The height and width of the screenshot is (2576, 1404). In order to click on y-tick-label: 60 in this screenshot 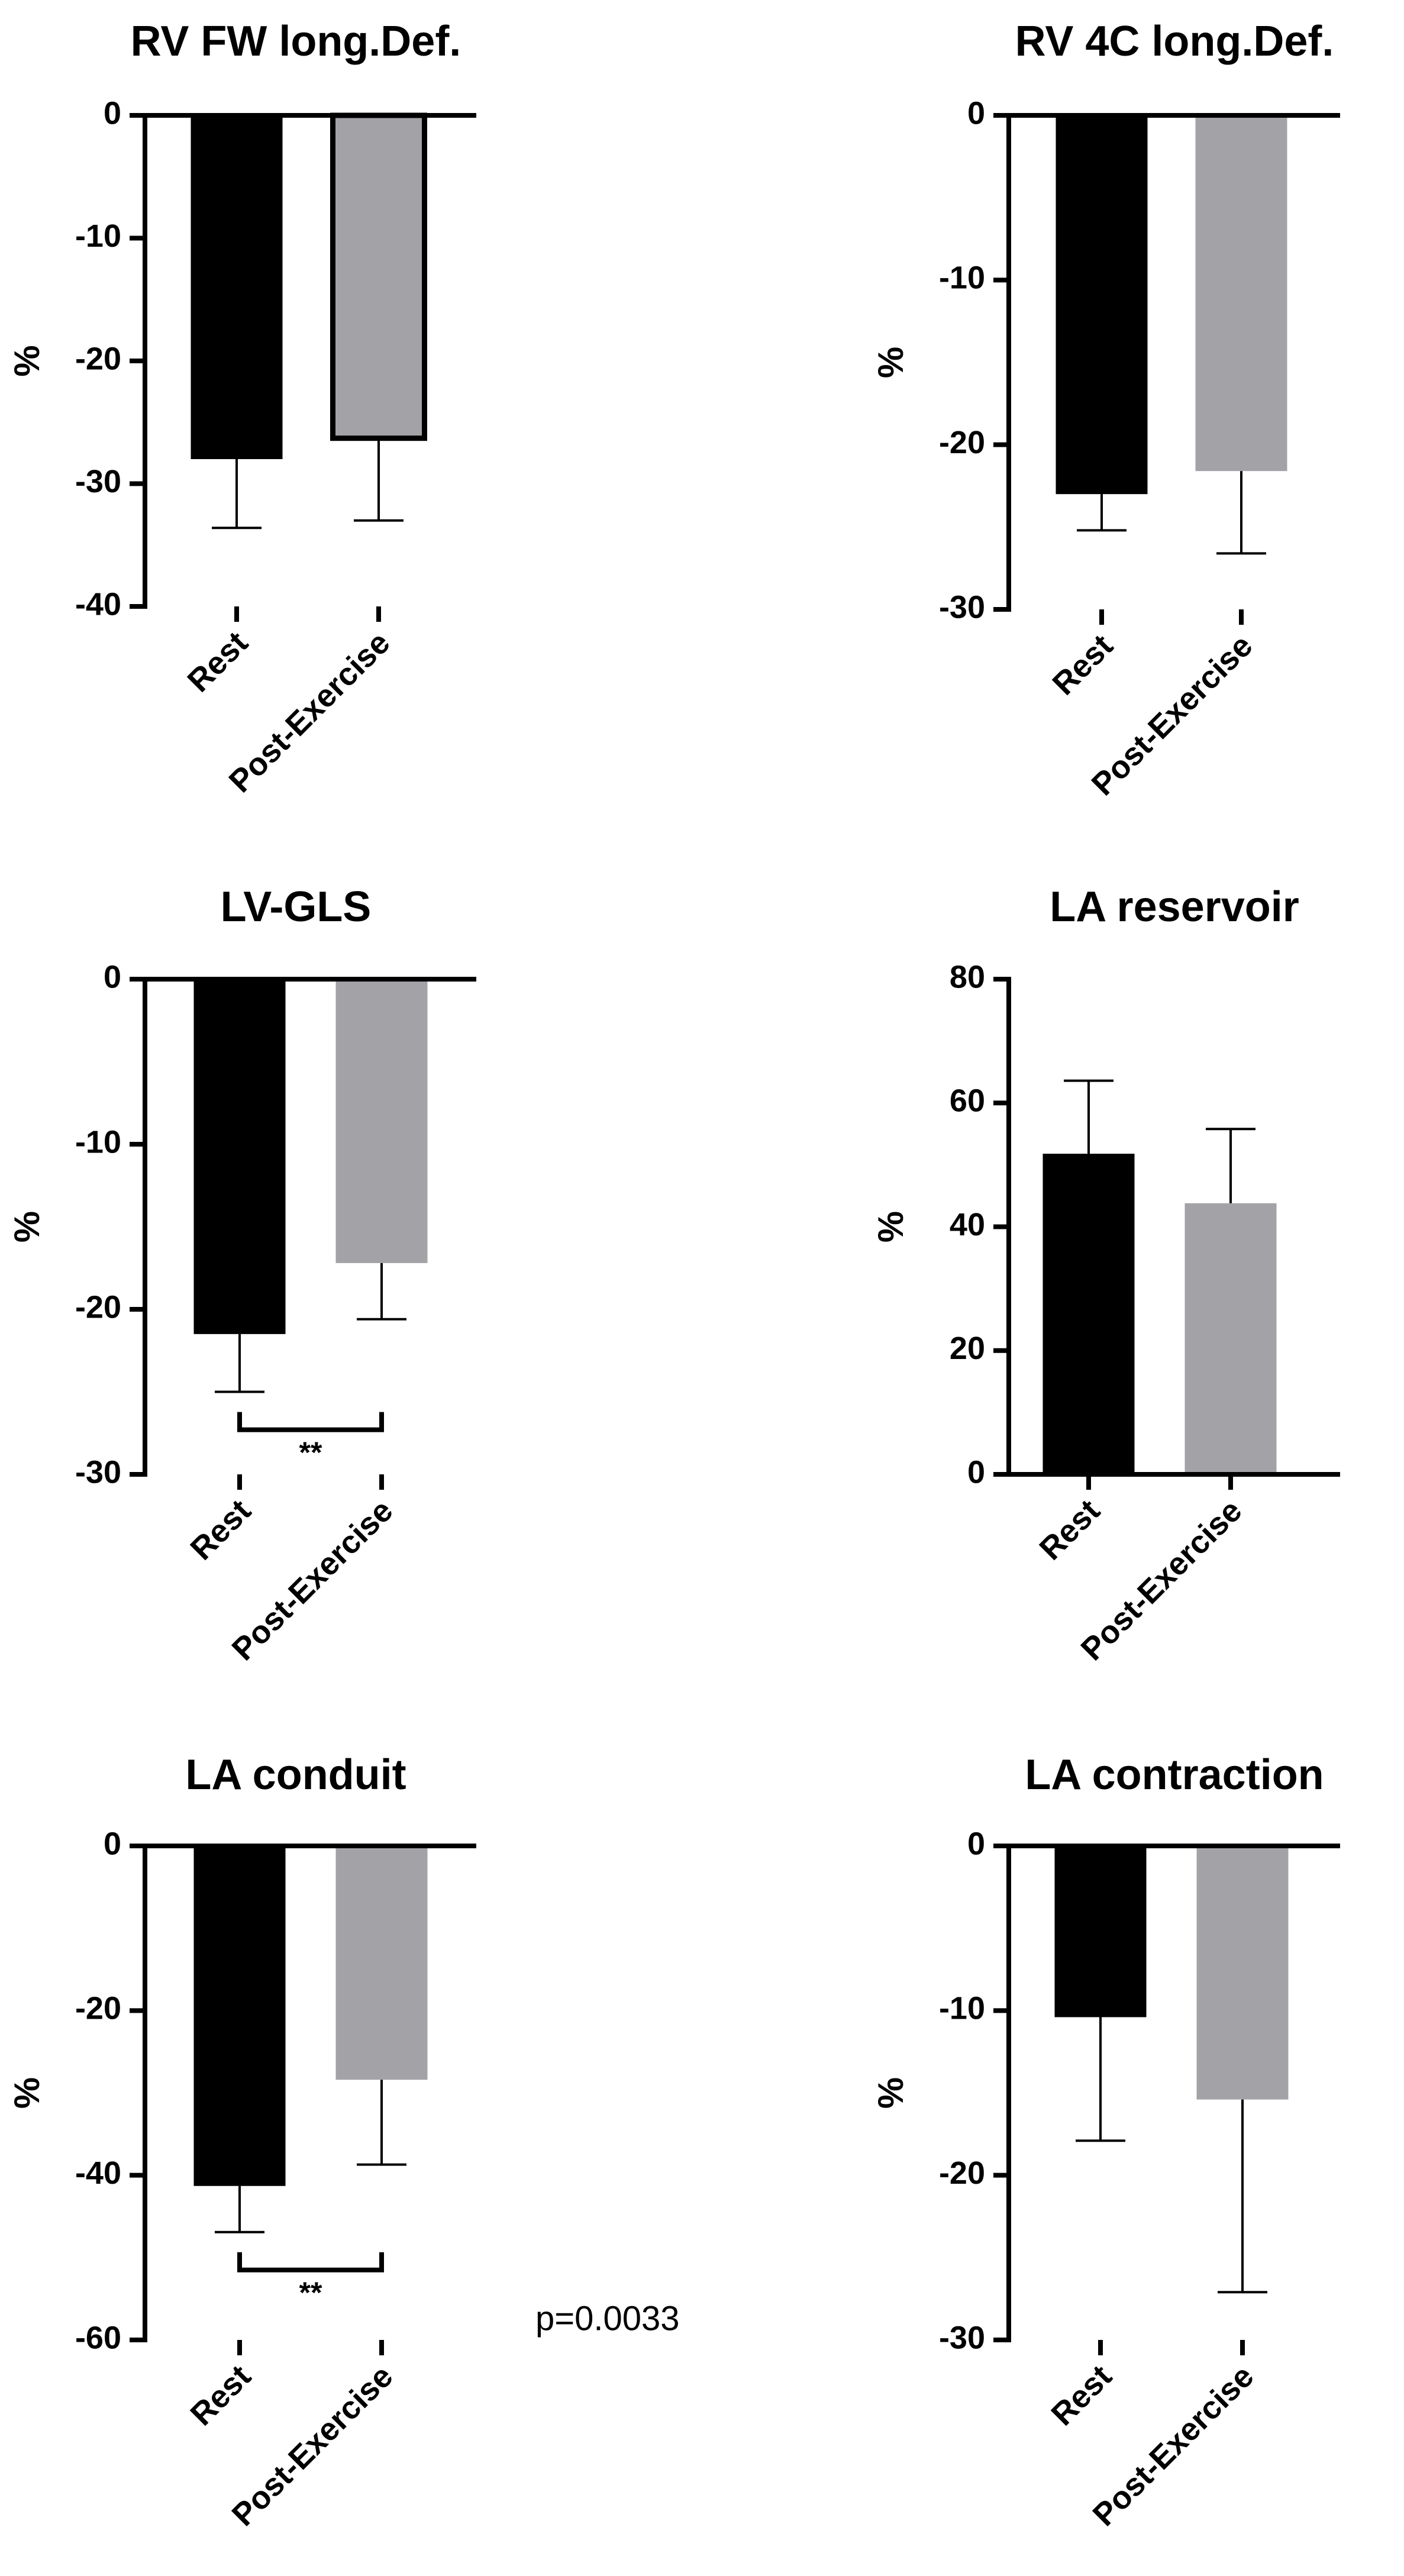, I will do `click(967, 1101)`.